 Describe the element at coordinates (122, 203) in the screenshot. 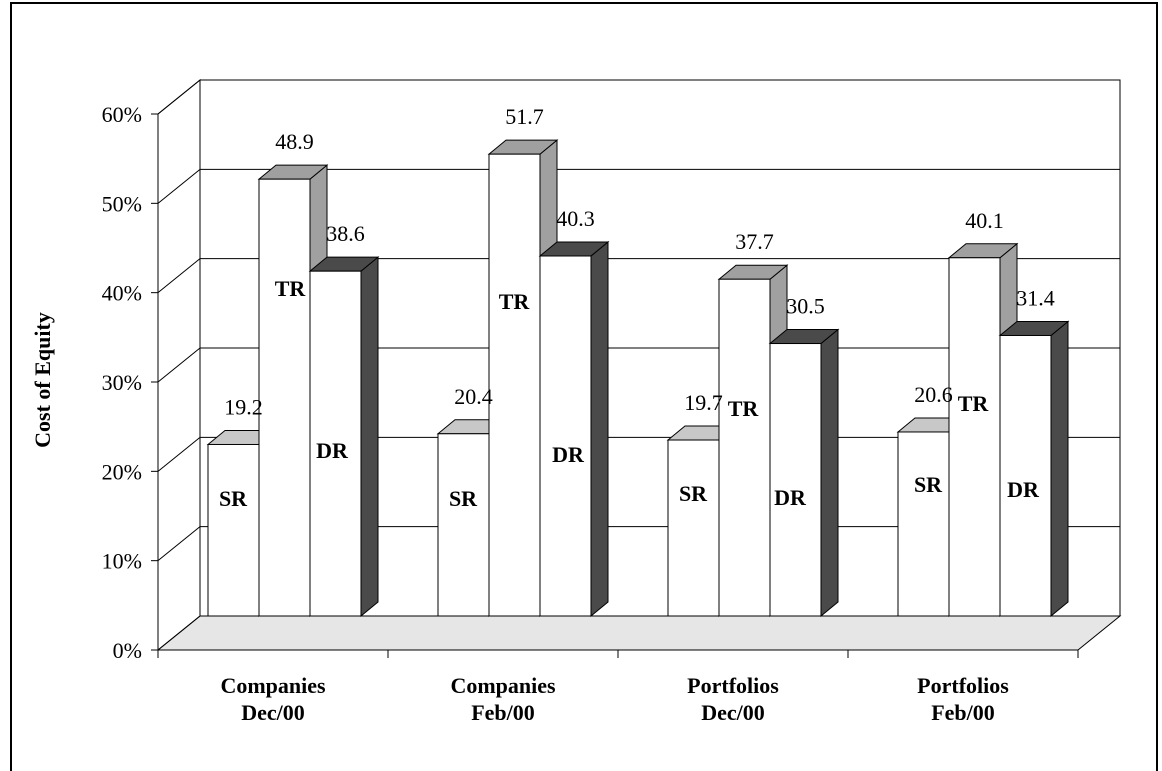

I see `y-tick-label: 50%` at that location.